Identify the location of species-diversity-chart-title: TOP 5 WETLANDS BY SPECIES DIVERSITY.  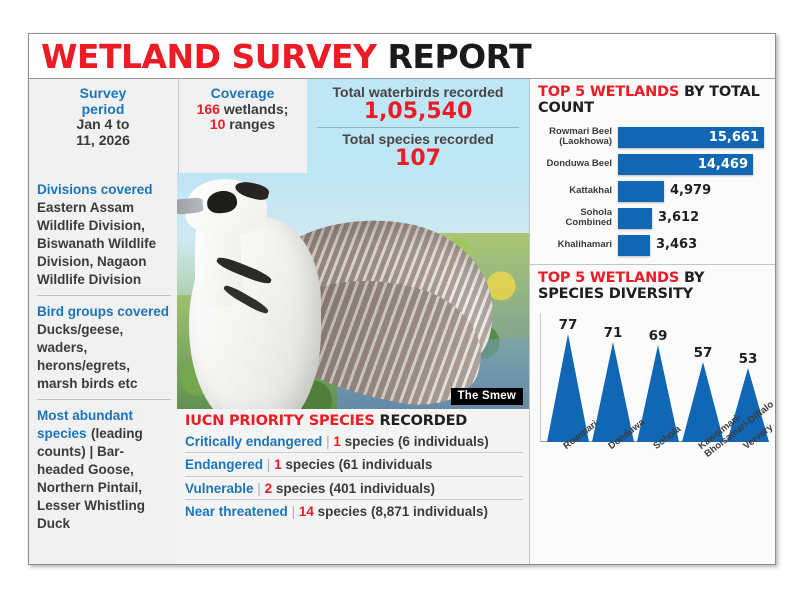
(653, 286).